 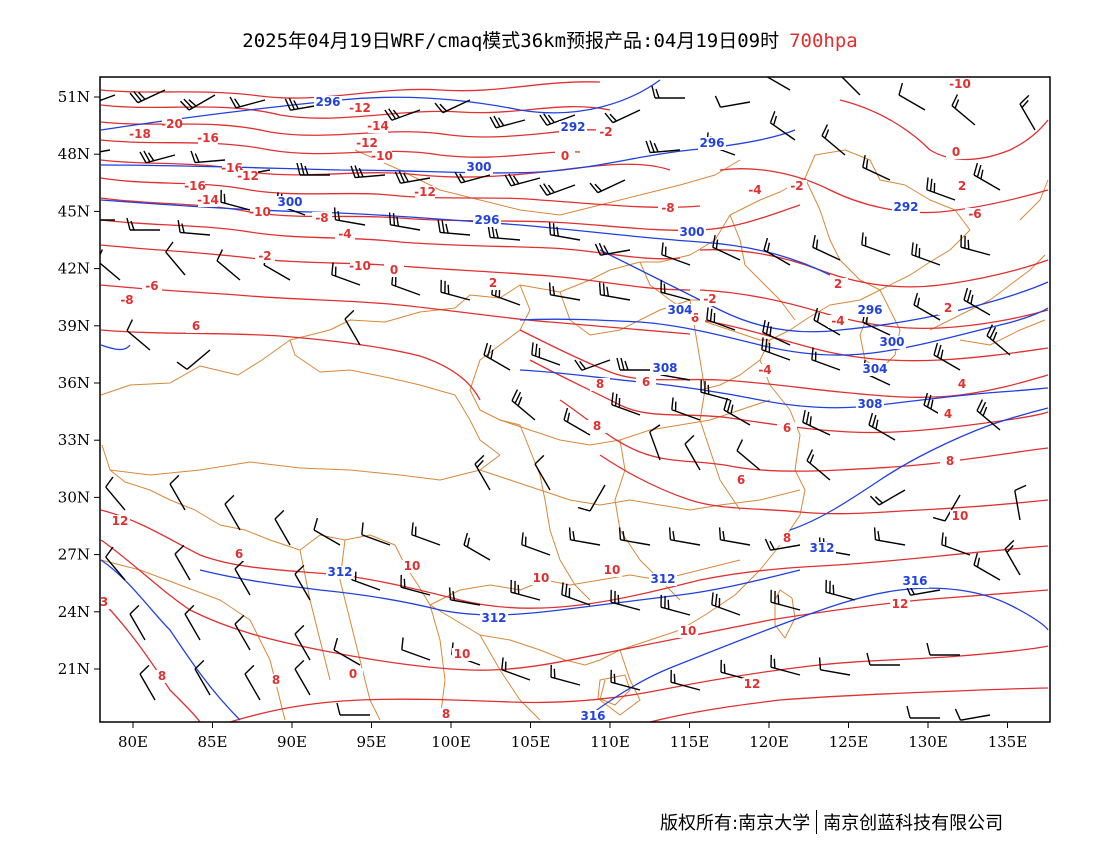 I want to click on isotherm-label: -4, so click(x=837, y=321).